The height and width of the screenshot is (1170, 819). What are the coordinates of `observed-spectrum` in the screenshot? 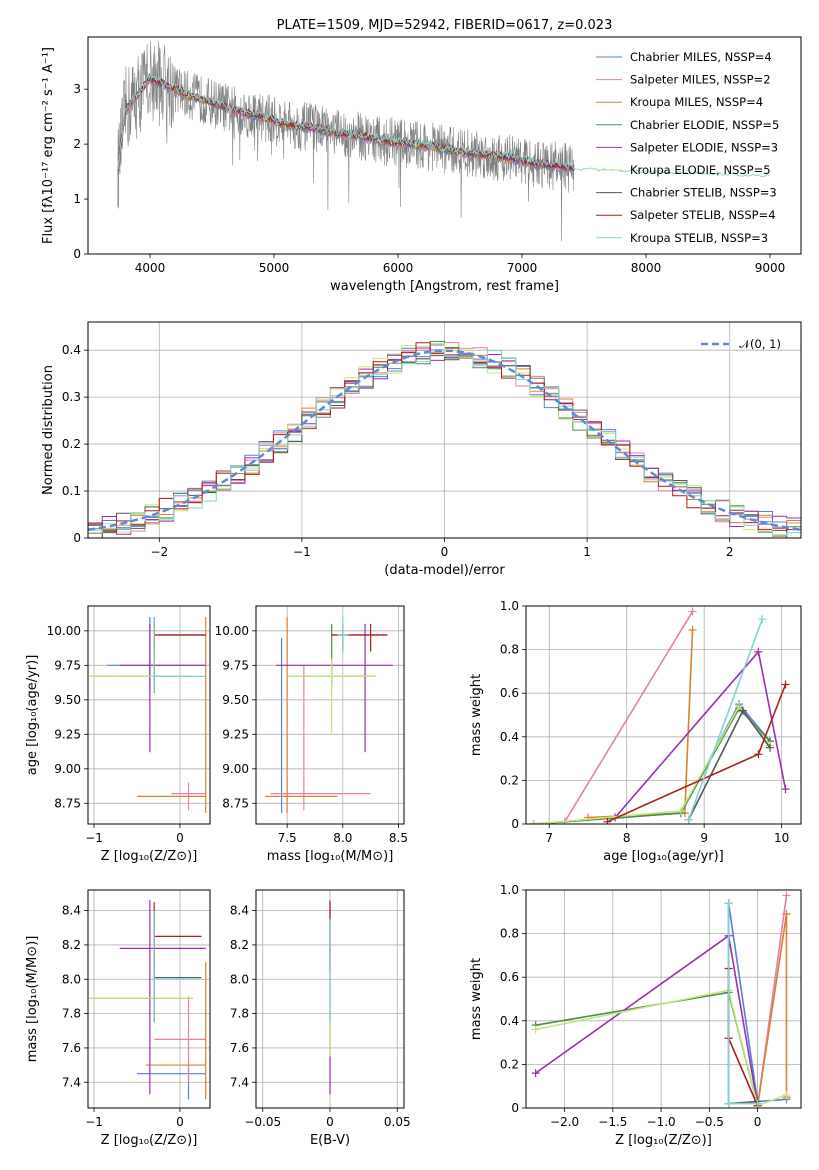 It's located at (346, 141).